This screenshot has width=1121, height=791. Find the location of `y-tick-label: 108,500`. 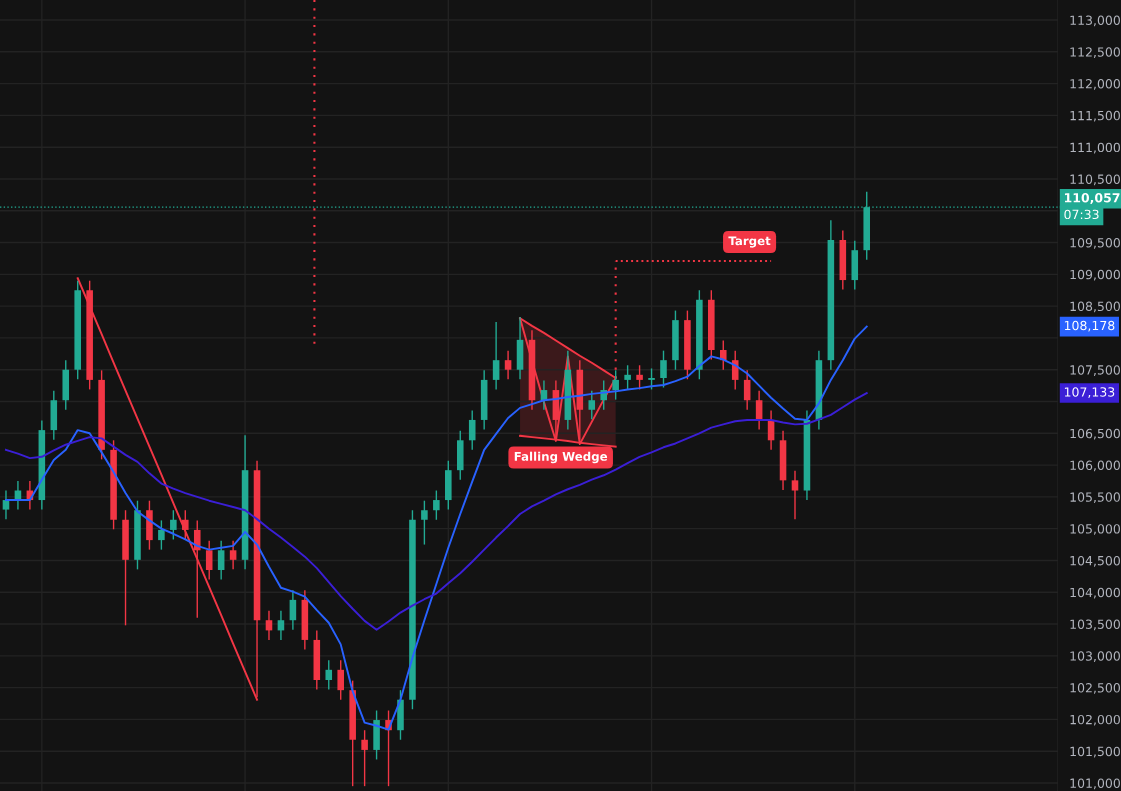

y-tick-label: 108,500 is located at coordinates (1095, 307).